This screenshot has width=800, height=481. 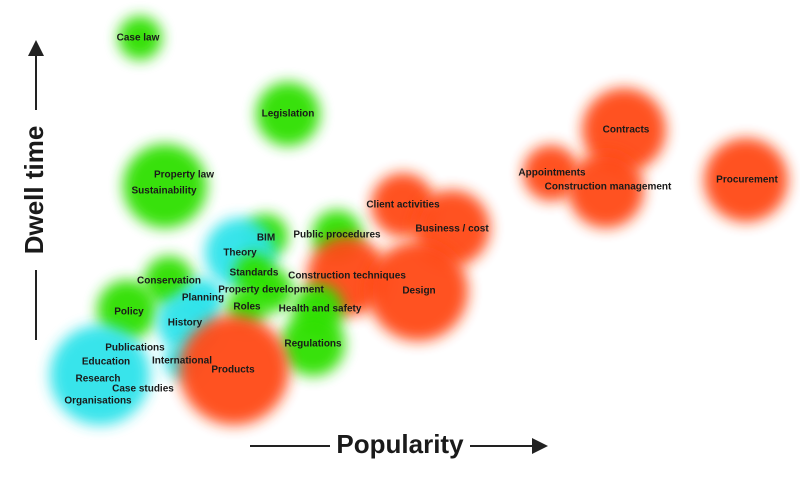 What do you see at coordinates (184, 175) in the screenshot?
I see `bubble-label: Property law` at bounding box center [184, 175].